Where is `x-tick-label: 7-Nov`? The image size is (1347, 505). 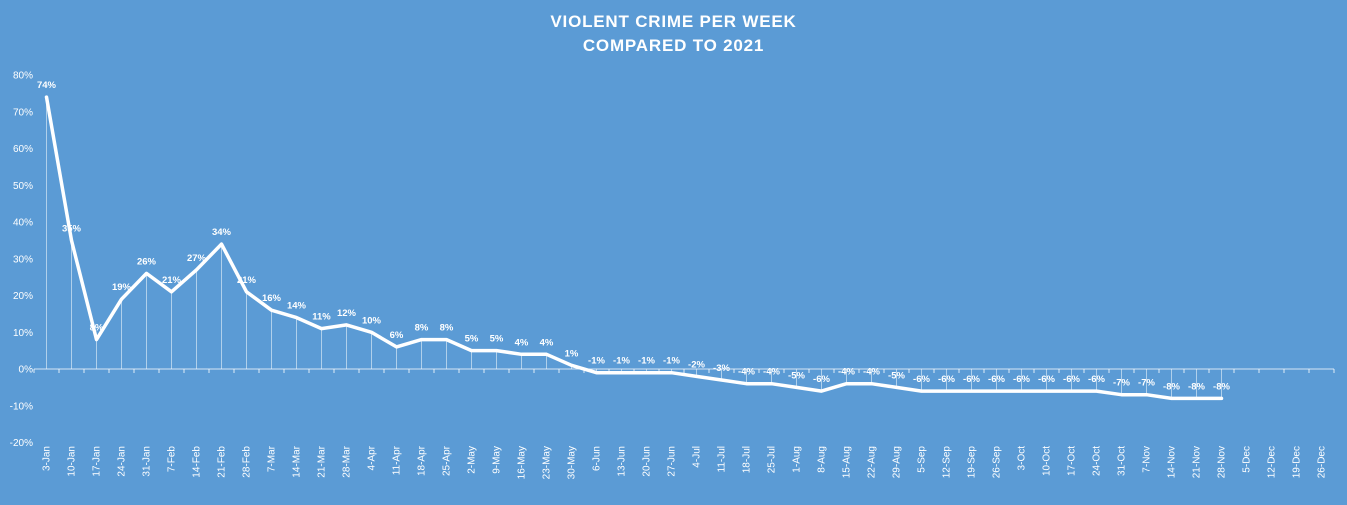
x-tick-label: 7-Nov is located at coordinates (1147, 459).